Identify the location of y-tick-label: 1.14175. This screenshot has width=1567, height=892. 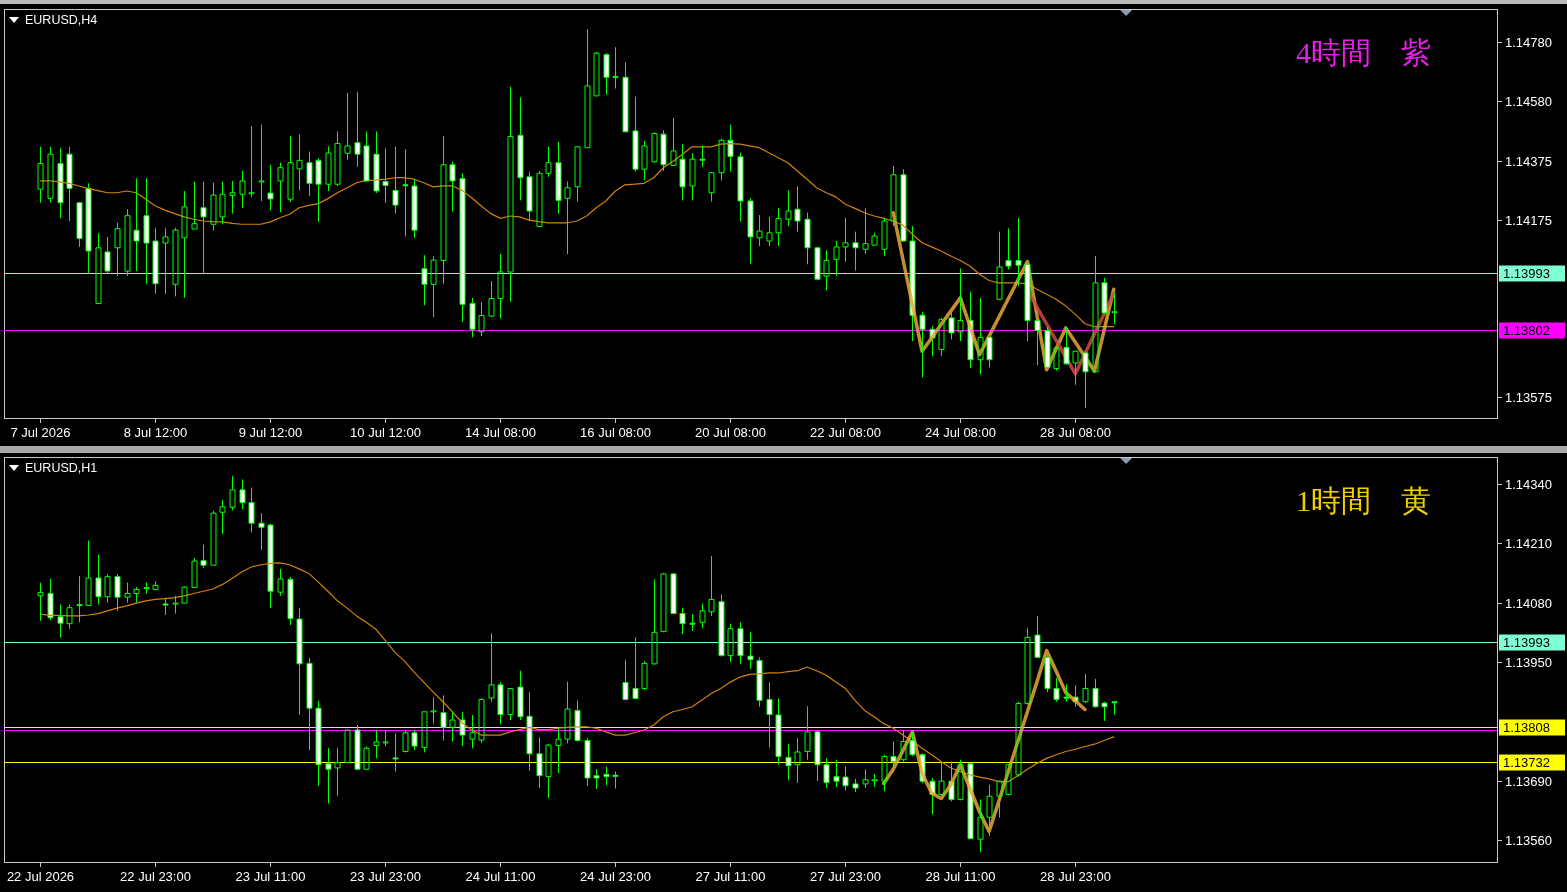
(1528, 220).